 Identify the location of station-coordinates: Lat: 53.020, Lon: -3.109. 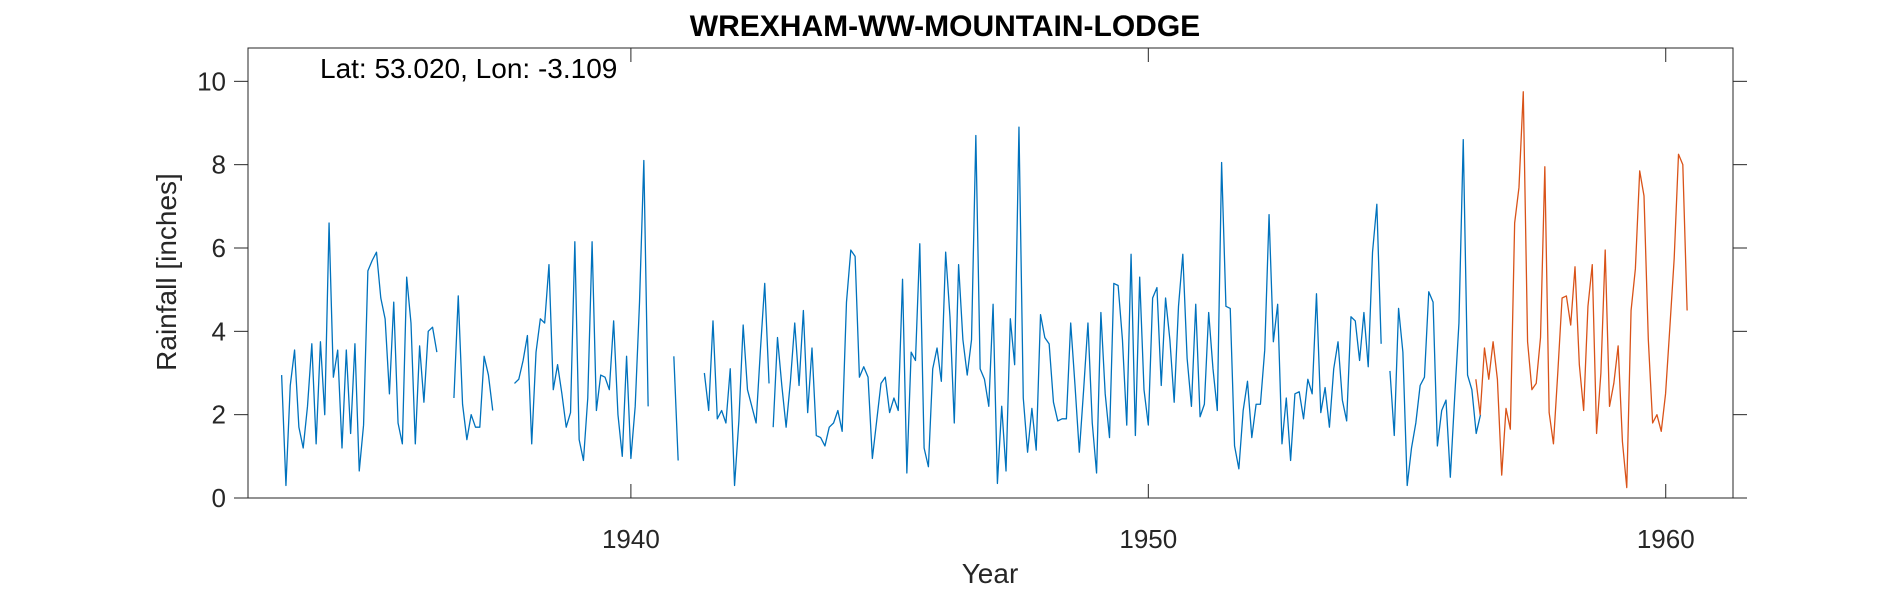
(468, 68).